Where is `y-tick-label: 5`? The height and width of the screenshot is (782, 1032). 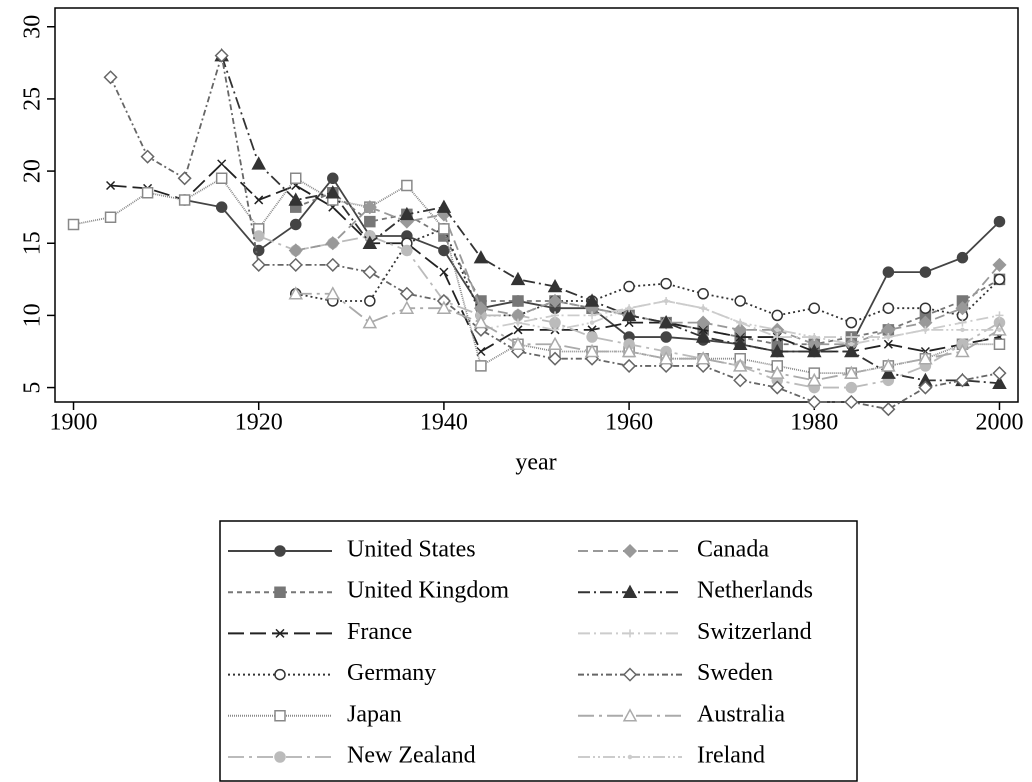 y-tick-label: 5 is located at coordinates (33, 388).